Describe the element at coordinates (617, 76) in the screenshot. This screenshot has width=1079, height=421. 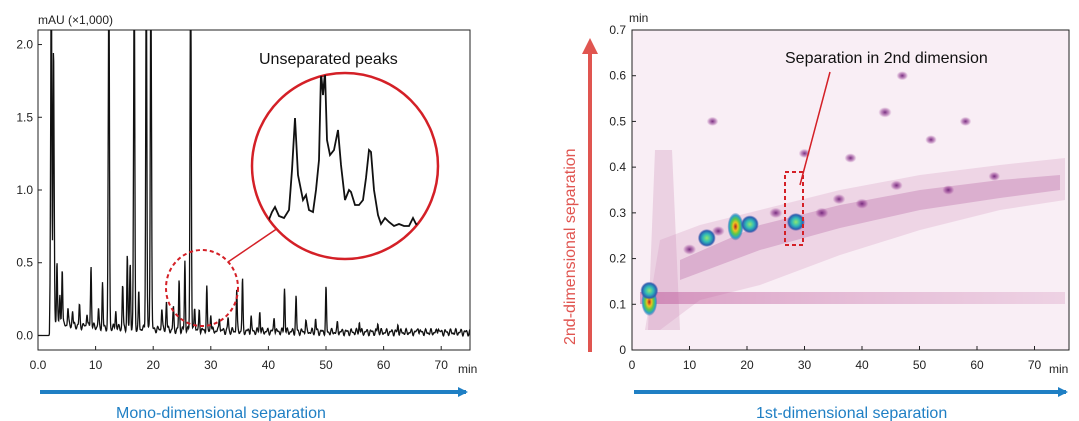
I see `right-y-tick-label: 0.6` at that location.